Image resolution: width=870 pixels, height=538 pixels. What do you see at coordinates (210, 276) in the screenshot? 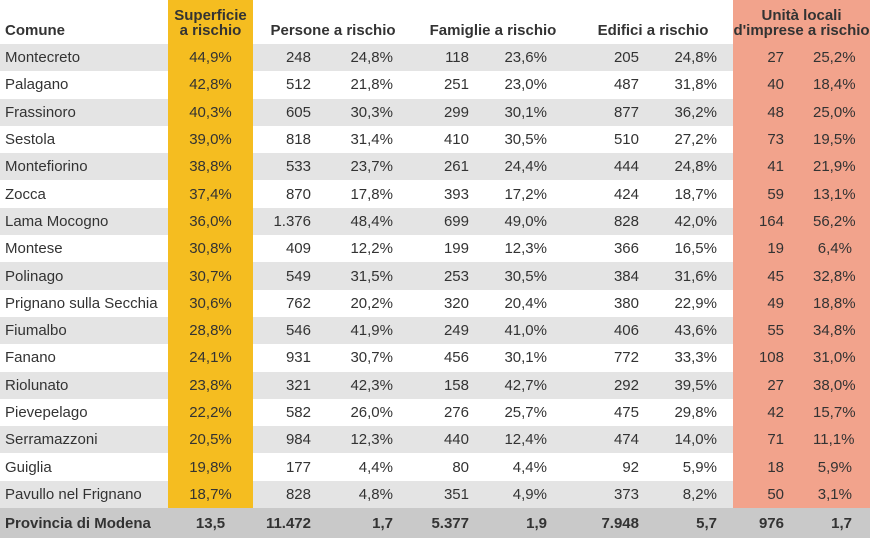
I see `cell-superficie: 30,7%` at bounding box center [210, 276].